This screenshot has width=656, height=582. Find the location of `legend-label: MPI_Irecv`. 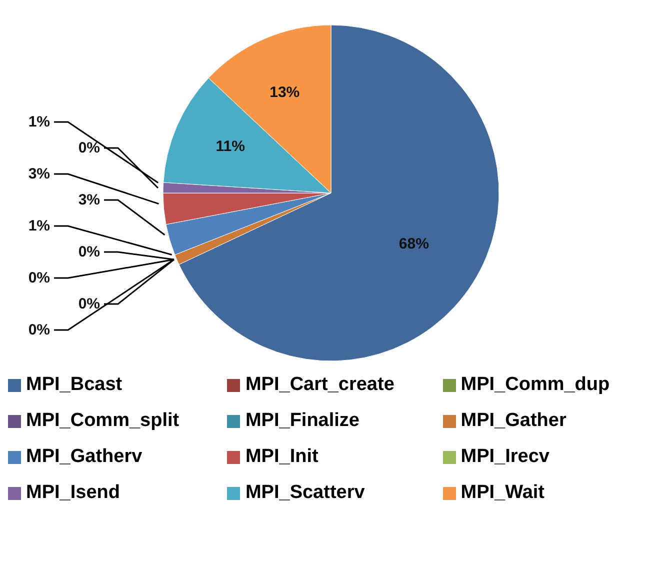

legend-label: MPI_Irecv is located at coordinates (505, 457).